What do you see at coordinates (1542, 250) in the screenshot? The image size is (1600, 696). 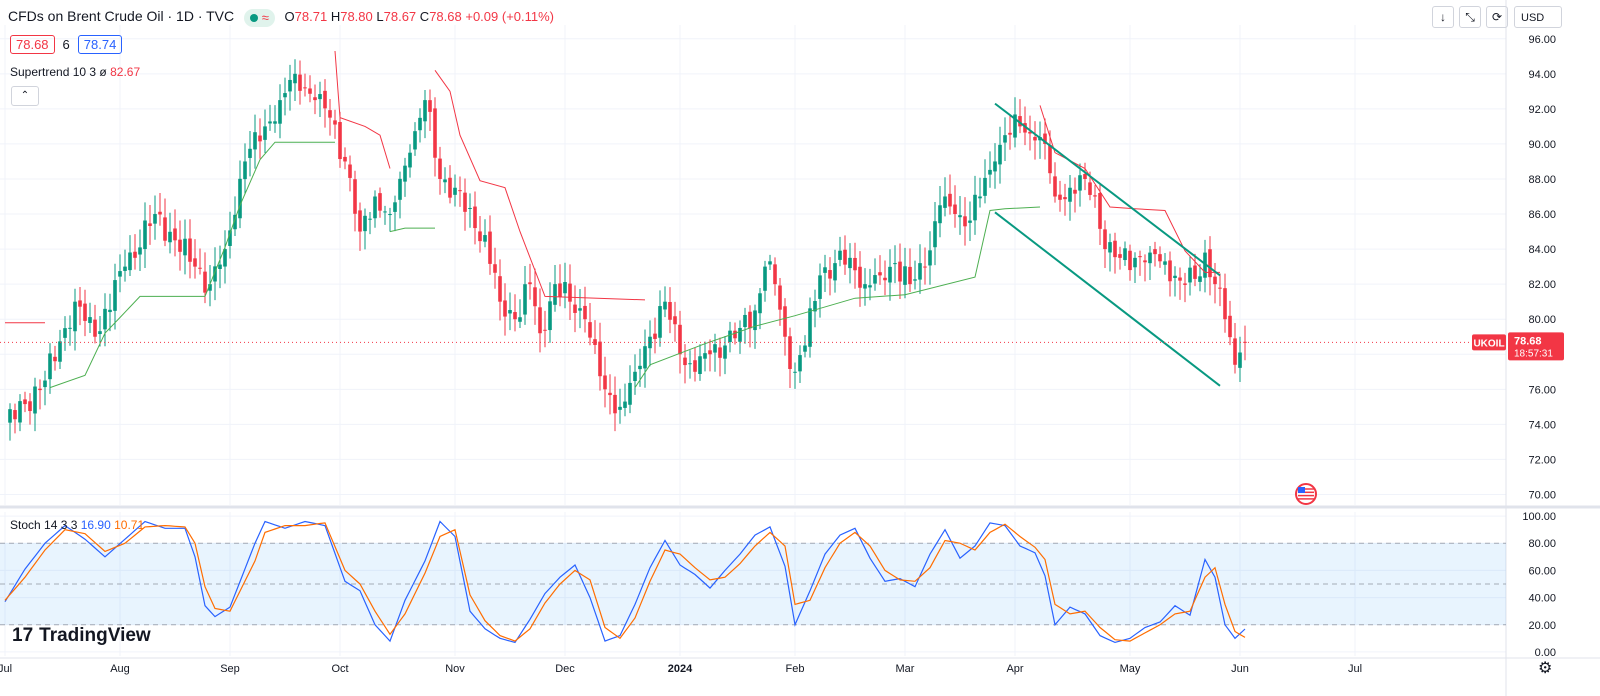 I see `price-tick-label: 84.00` at bounding box center [1542, 250].